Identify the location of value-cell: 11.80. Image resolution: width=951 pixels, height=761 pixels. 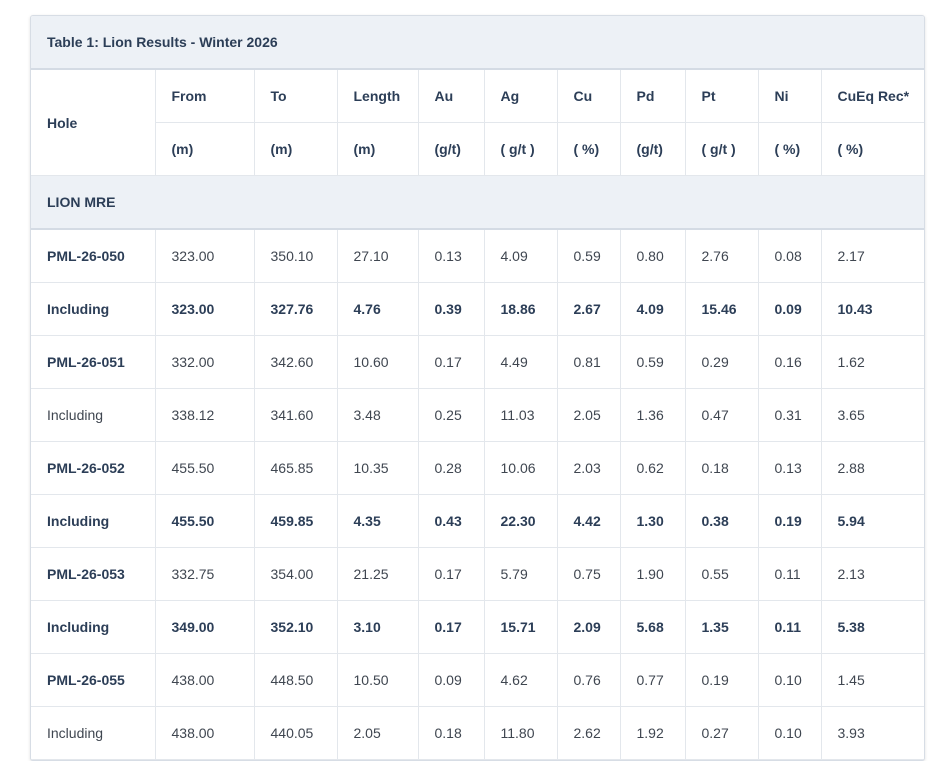
(521, 733).